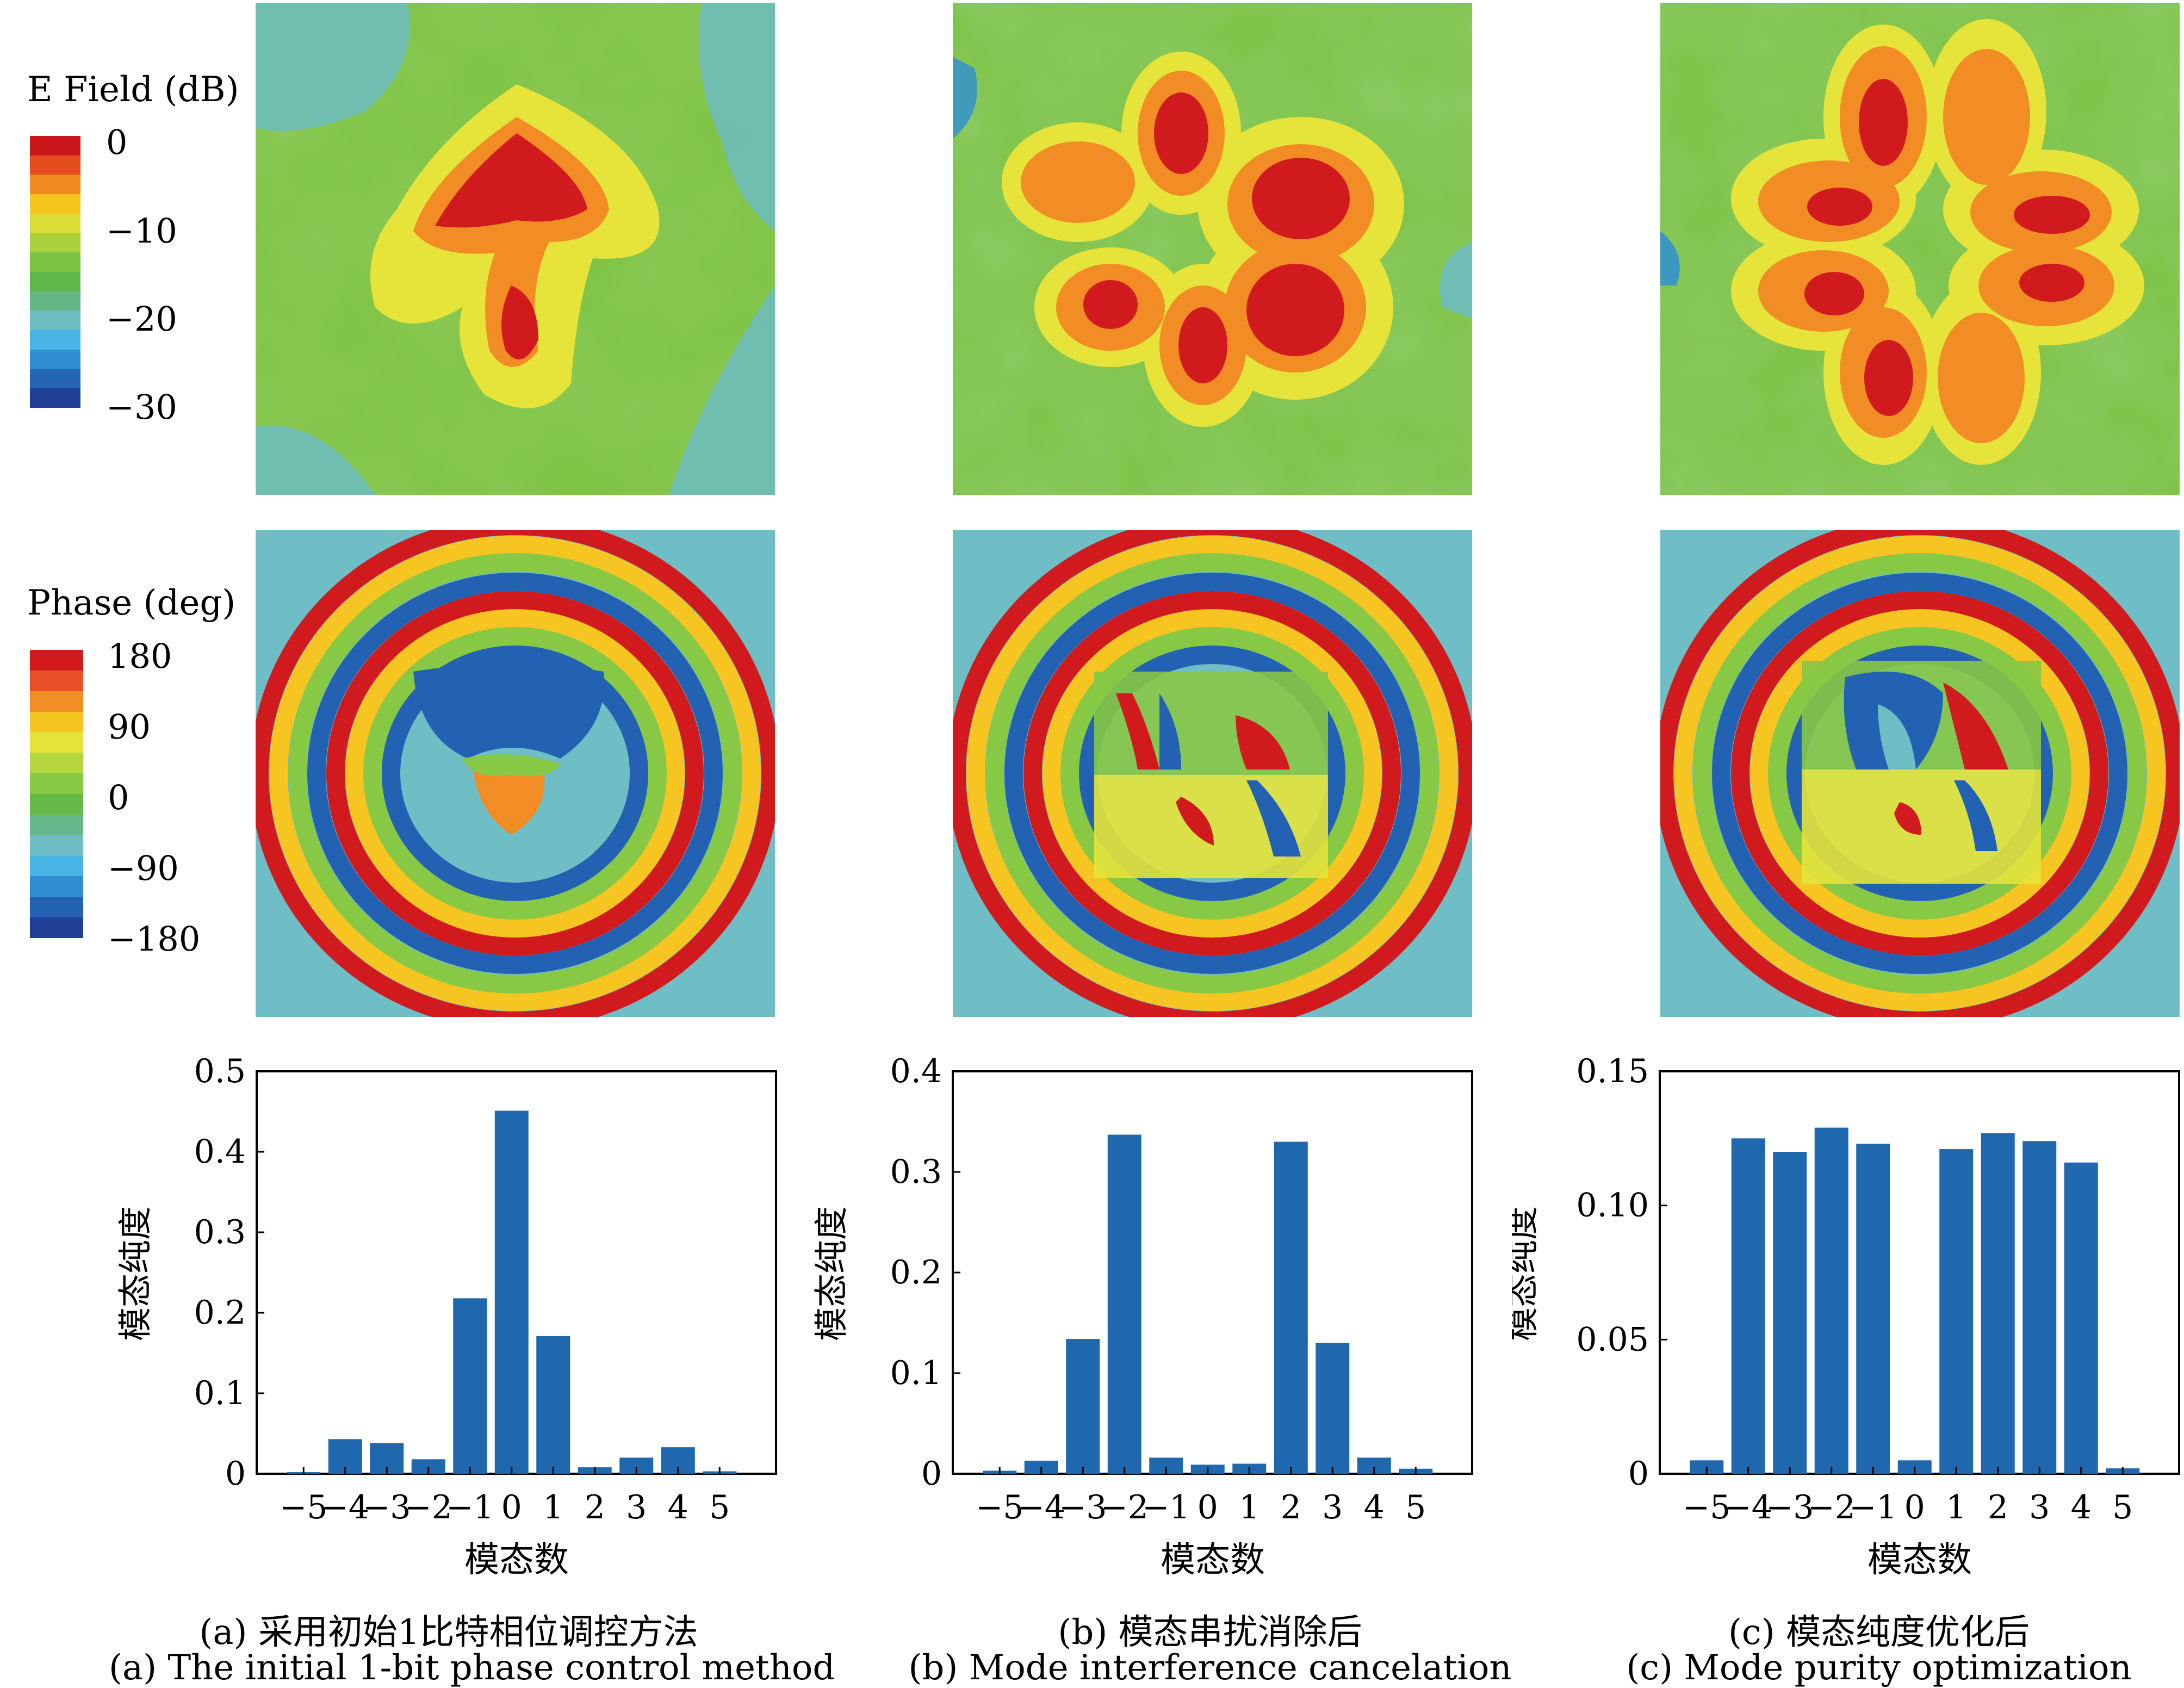 The image size is (2184, 1688). Describe the element at coordinates (220, 1071) in the screenshot. I see `y-tick-label: 0.5` at that location.